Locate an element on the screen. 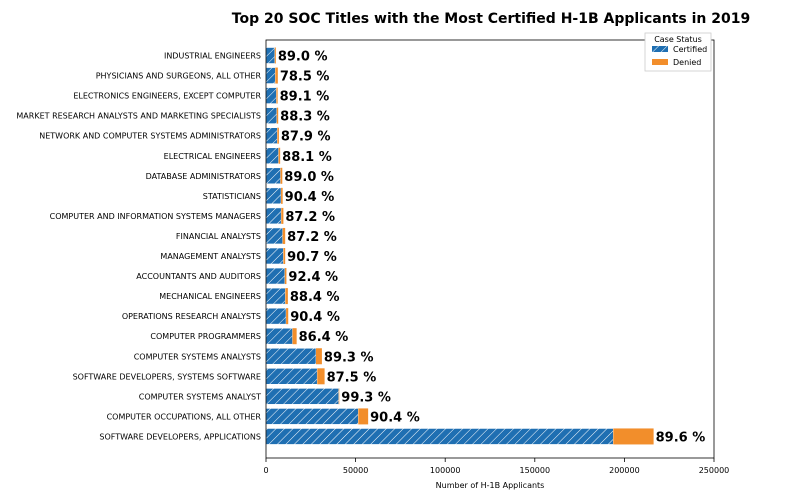 The height and width of the screenshot is (502, 810). percent-label: 88.3 % is located at coordinates (305, 117).